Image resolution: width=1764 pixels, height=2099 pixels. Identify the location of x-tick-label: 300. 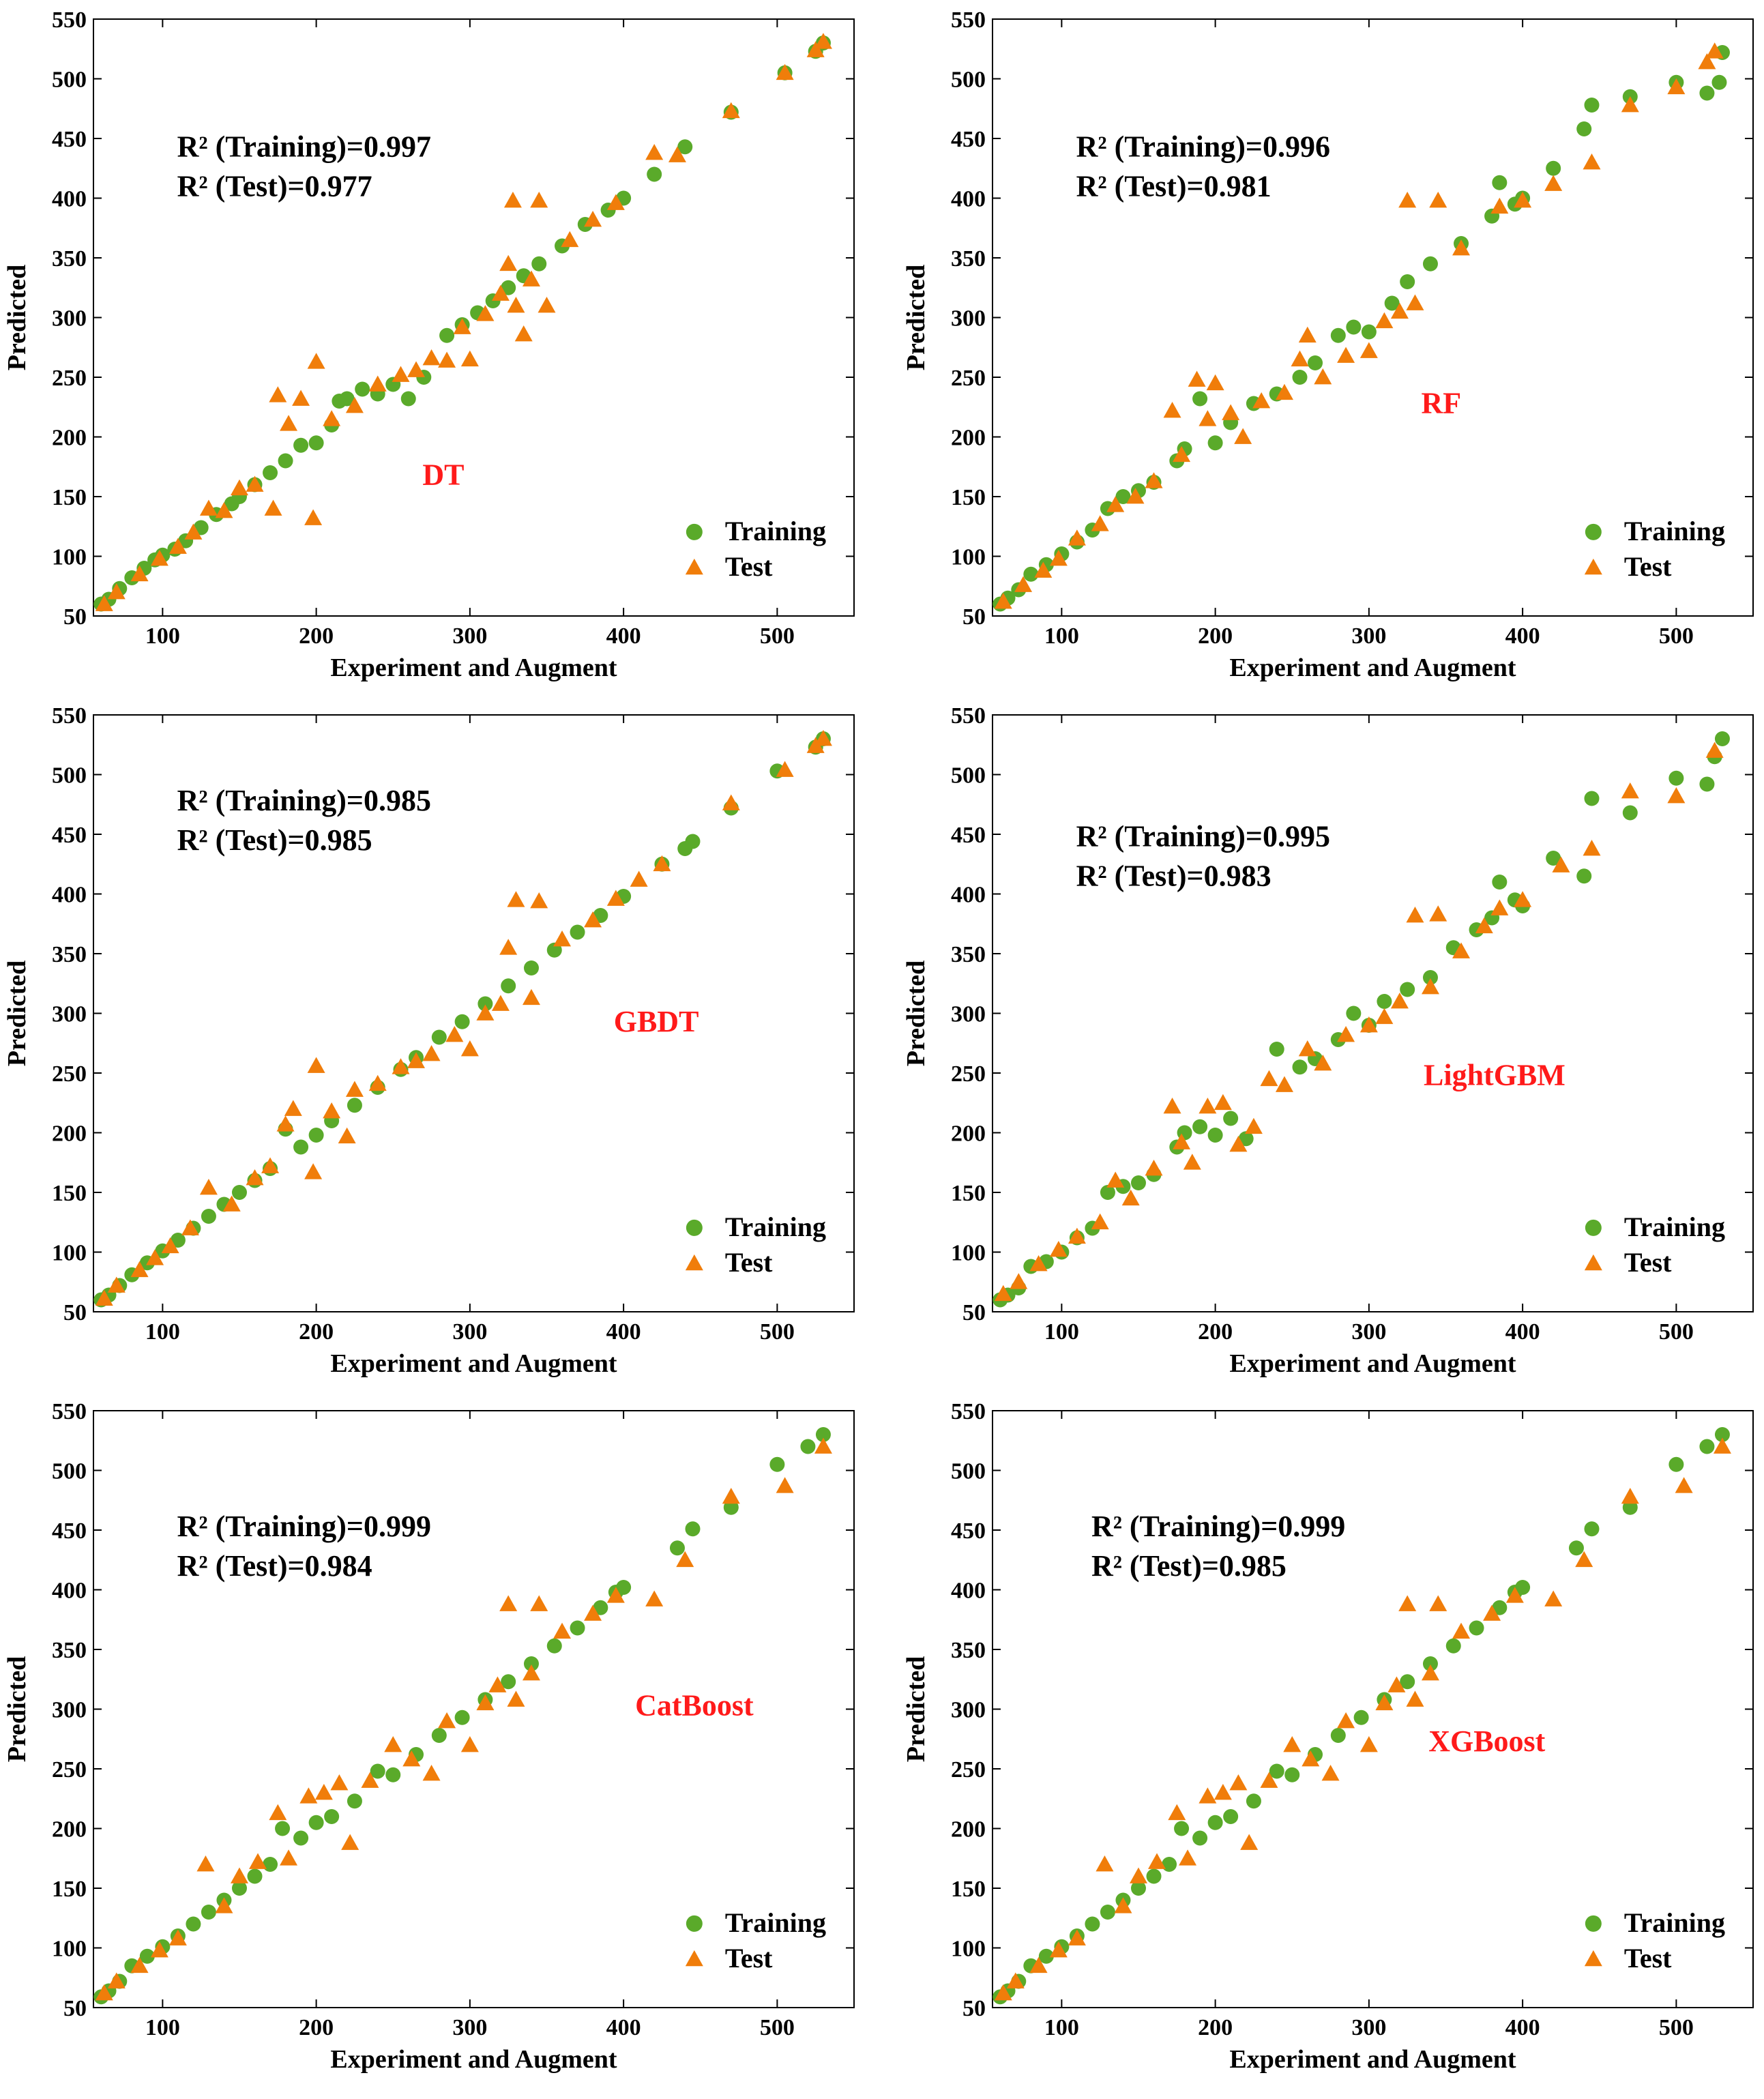
(470, 1332).